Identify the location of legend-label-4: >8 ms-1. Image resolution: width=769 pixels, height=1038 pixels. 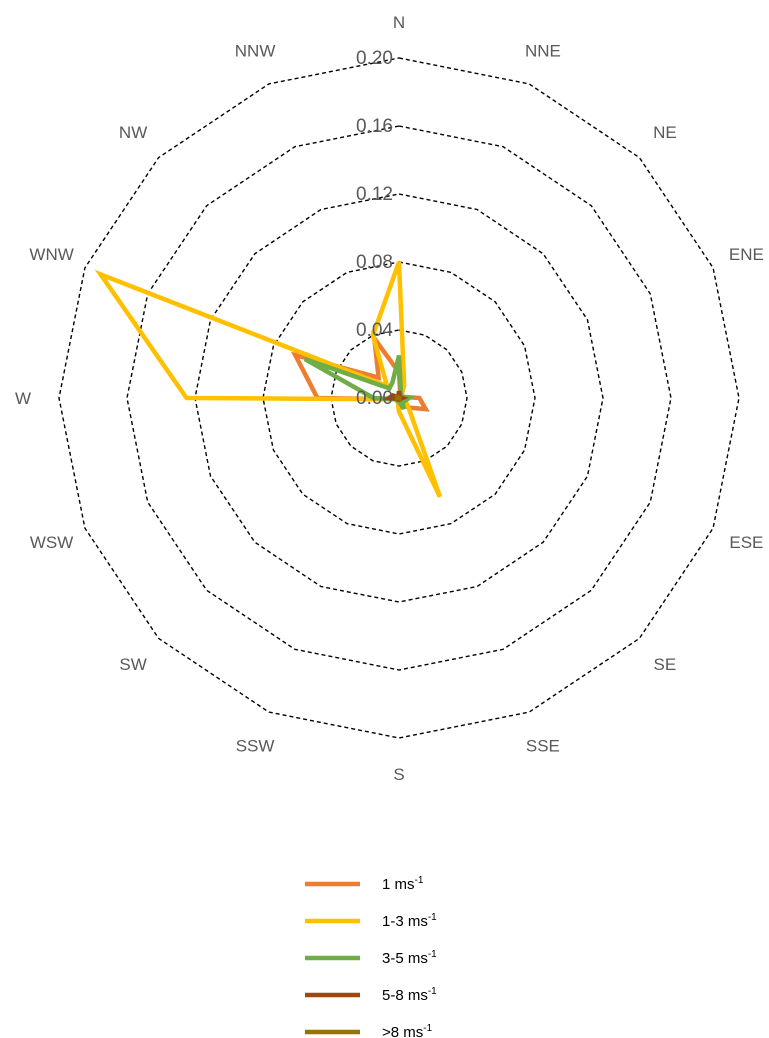
(407, 1030).